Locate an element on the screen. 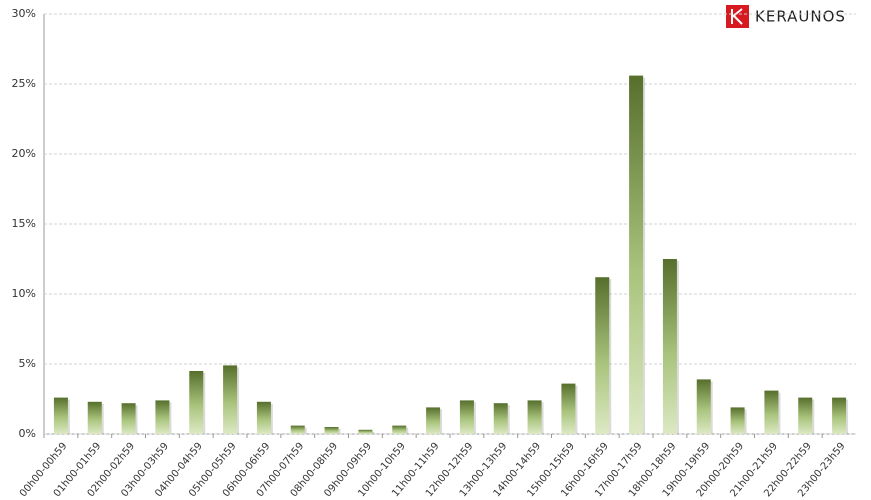  logo: KERAUNOS is located at coordinates (786, 16).